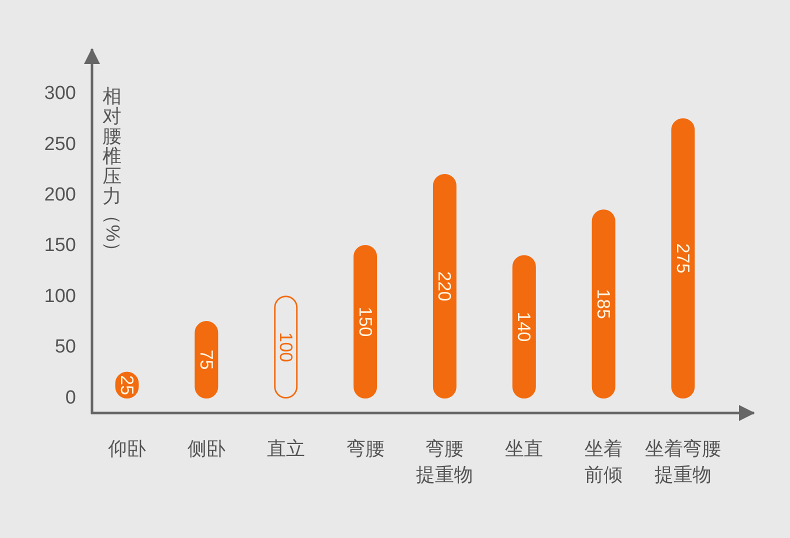  What do you see at coordinates (127, 449) in the screenshot?
I see `x-tick-label: 仰卧` at bounding box center [127, 449].